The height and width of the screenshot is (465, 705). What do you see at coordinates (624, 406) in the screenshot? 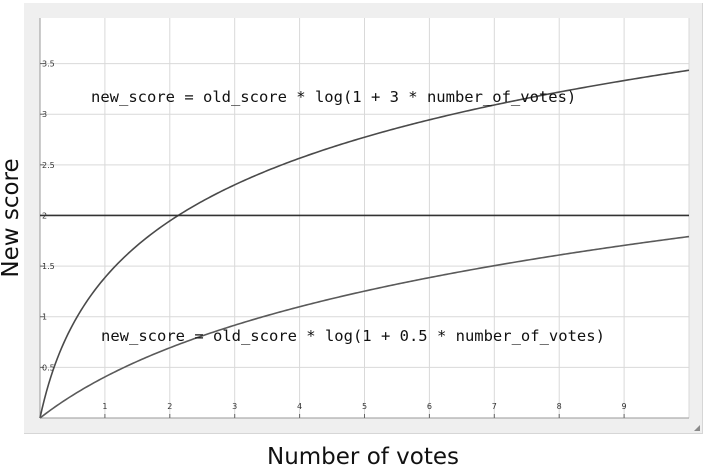
I see `x-tick-label: 9` at bounding box center [624, 406].